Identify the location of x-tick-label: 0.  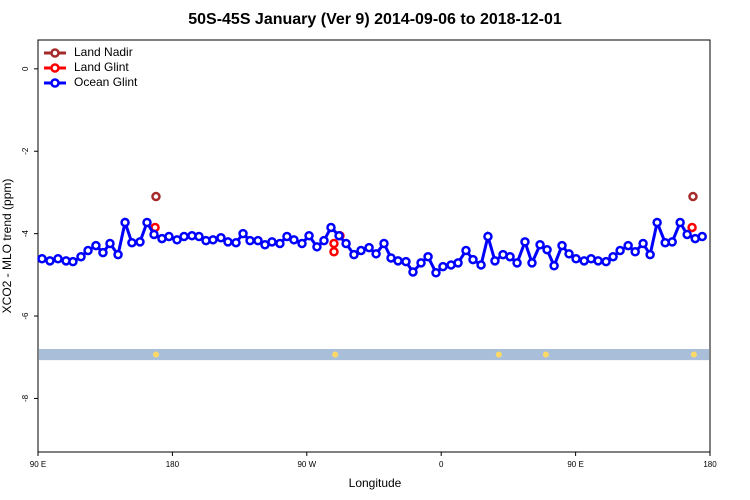
(441, 464).